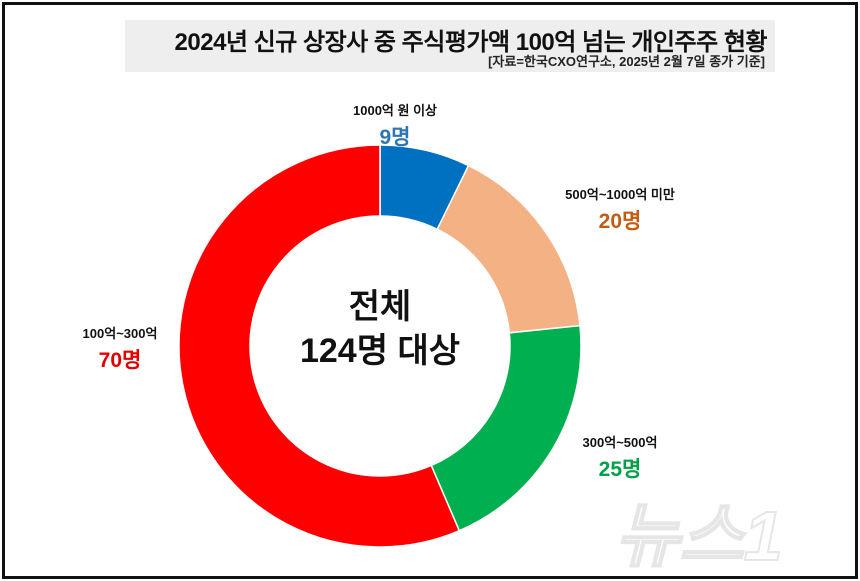 The image size is (860, 581). Describe the element at coordinates (620, 469) in the screenshot. I see `slice-value: 25명` at that location.